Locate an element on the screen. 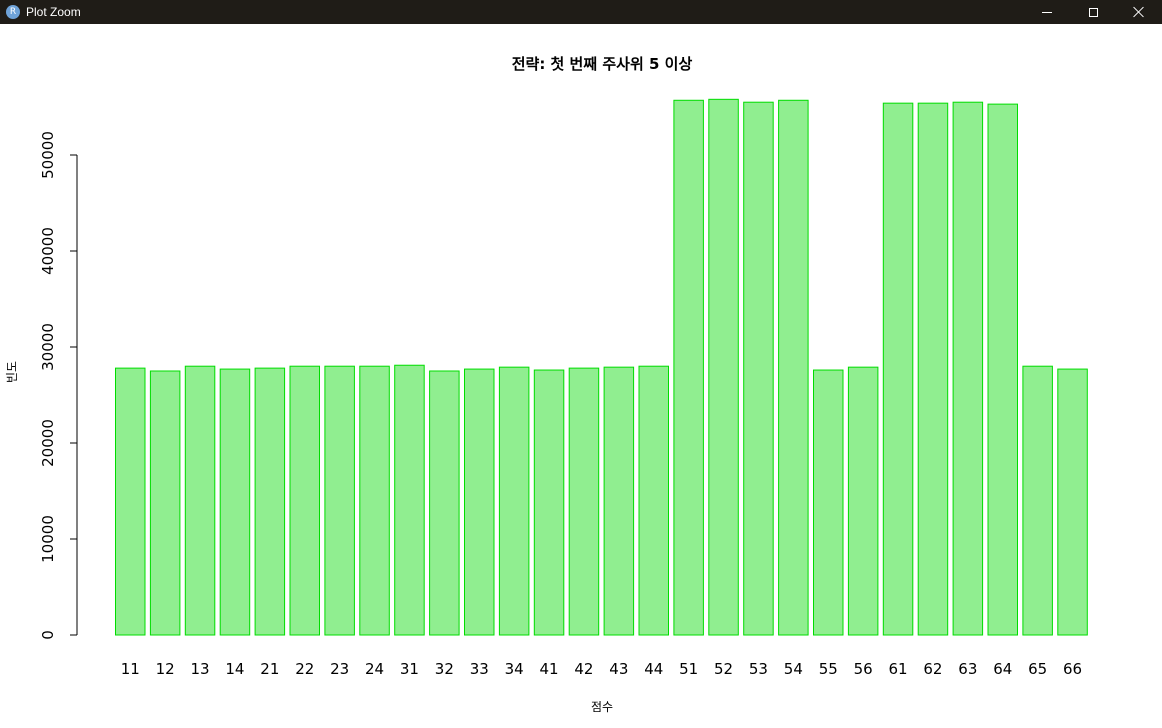  x-tick-label: 44 is located at coordinates (653, 669).